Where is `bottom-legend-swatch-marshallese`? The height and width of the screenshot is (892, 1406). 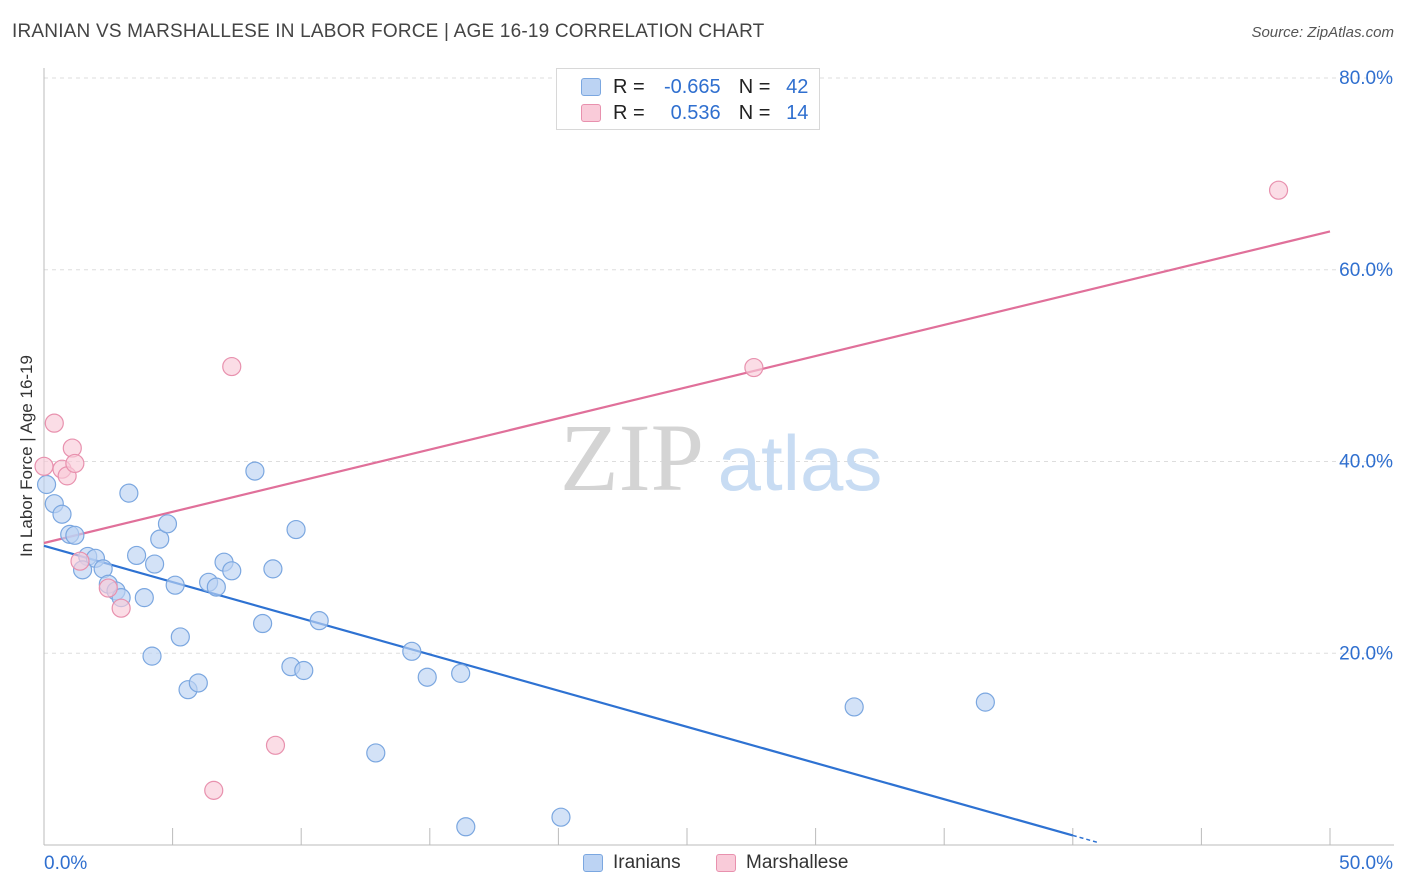
bottom-legend-swatch-marshallese is located at coordinates (726, 863).